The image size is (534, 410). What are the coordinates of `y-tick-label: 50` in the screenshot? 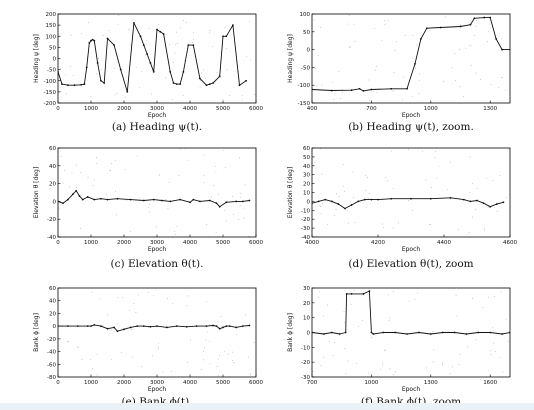 It's located at (52, 48).